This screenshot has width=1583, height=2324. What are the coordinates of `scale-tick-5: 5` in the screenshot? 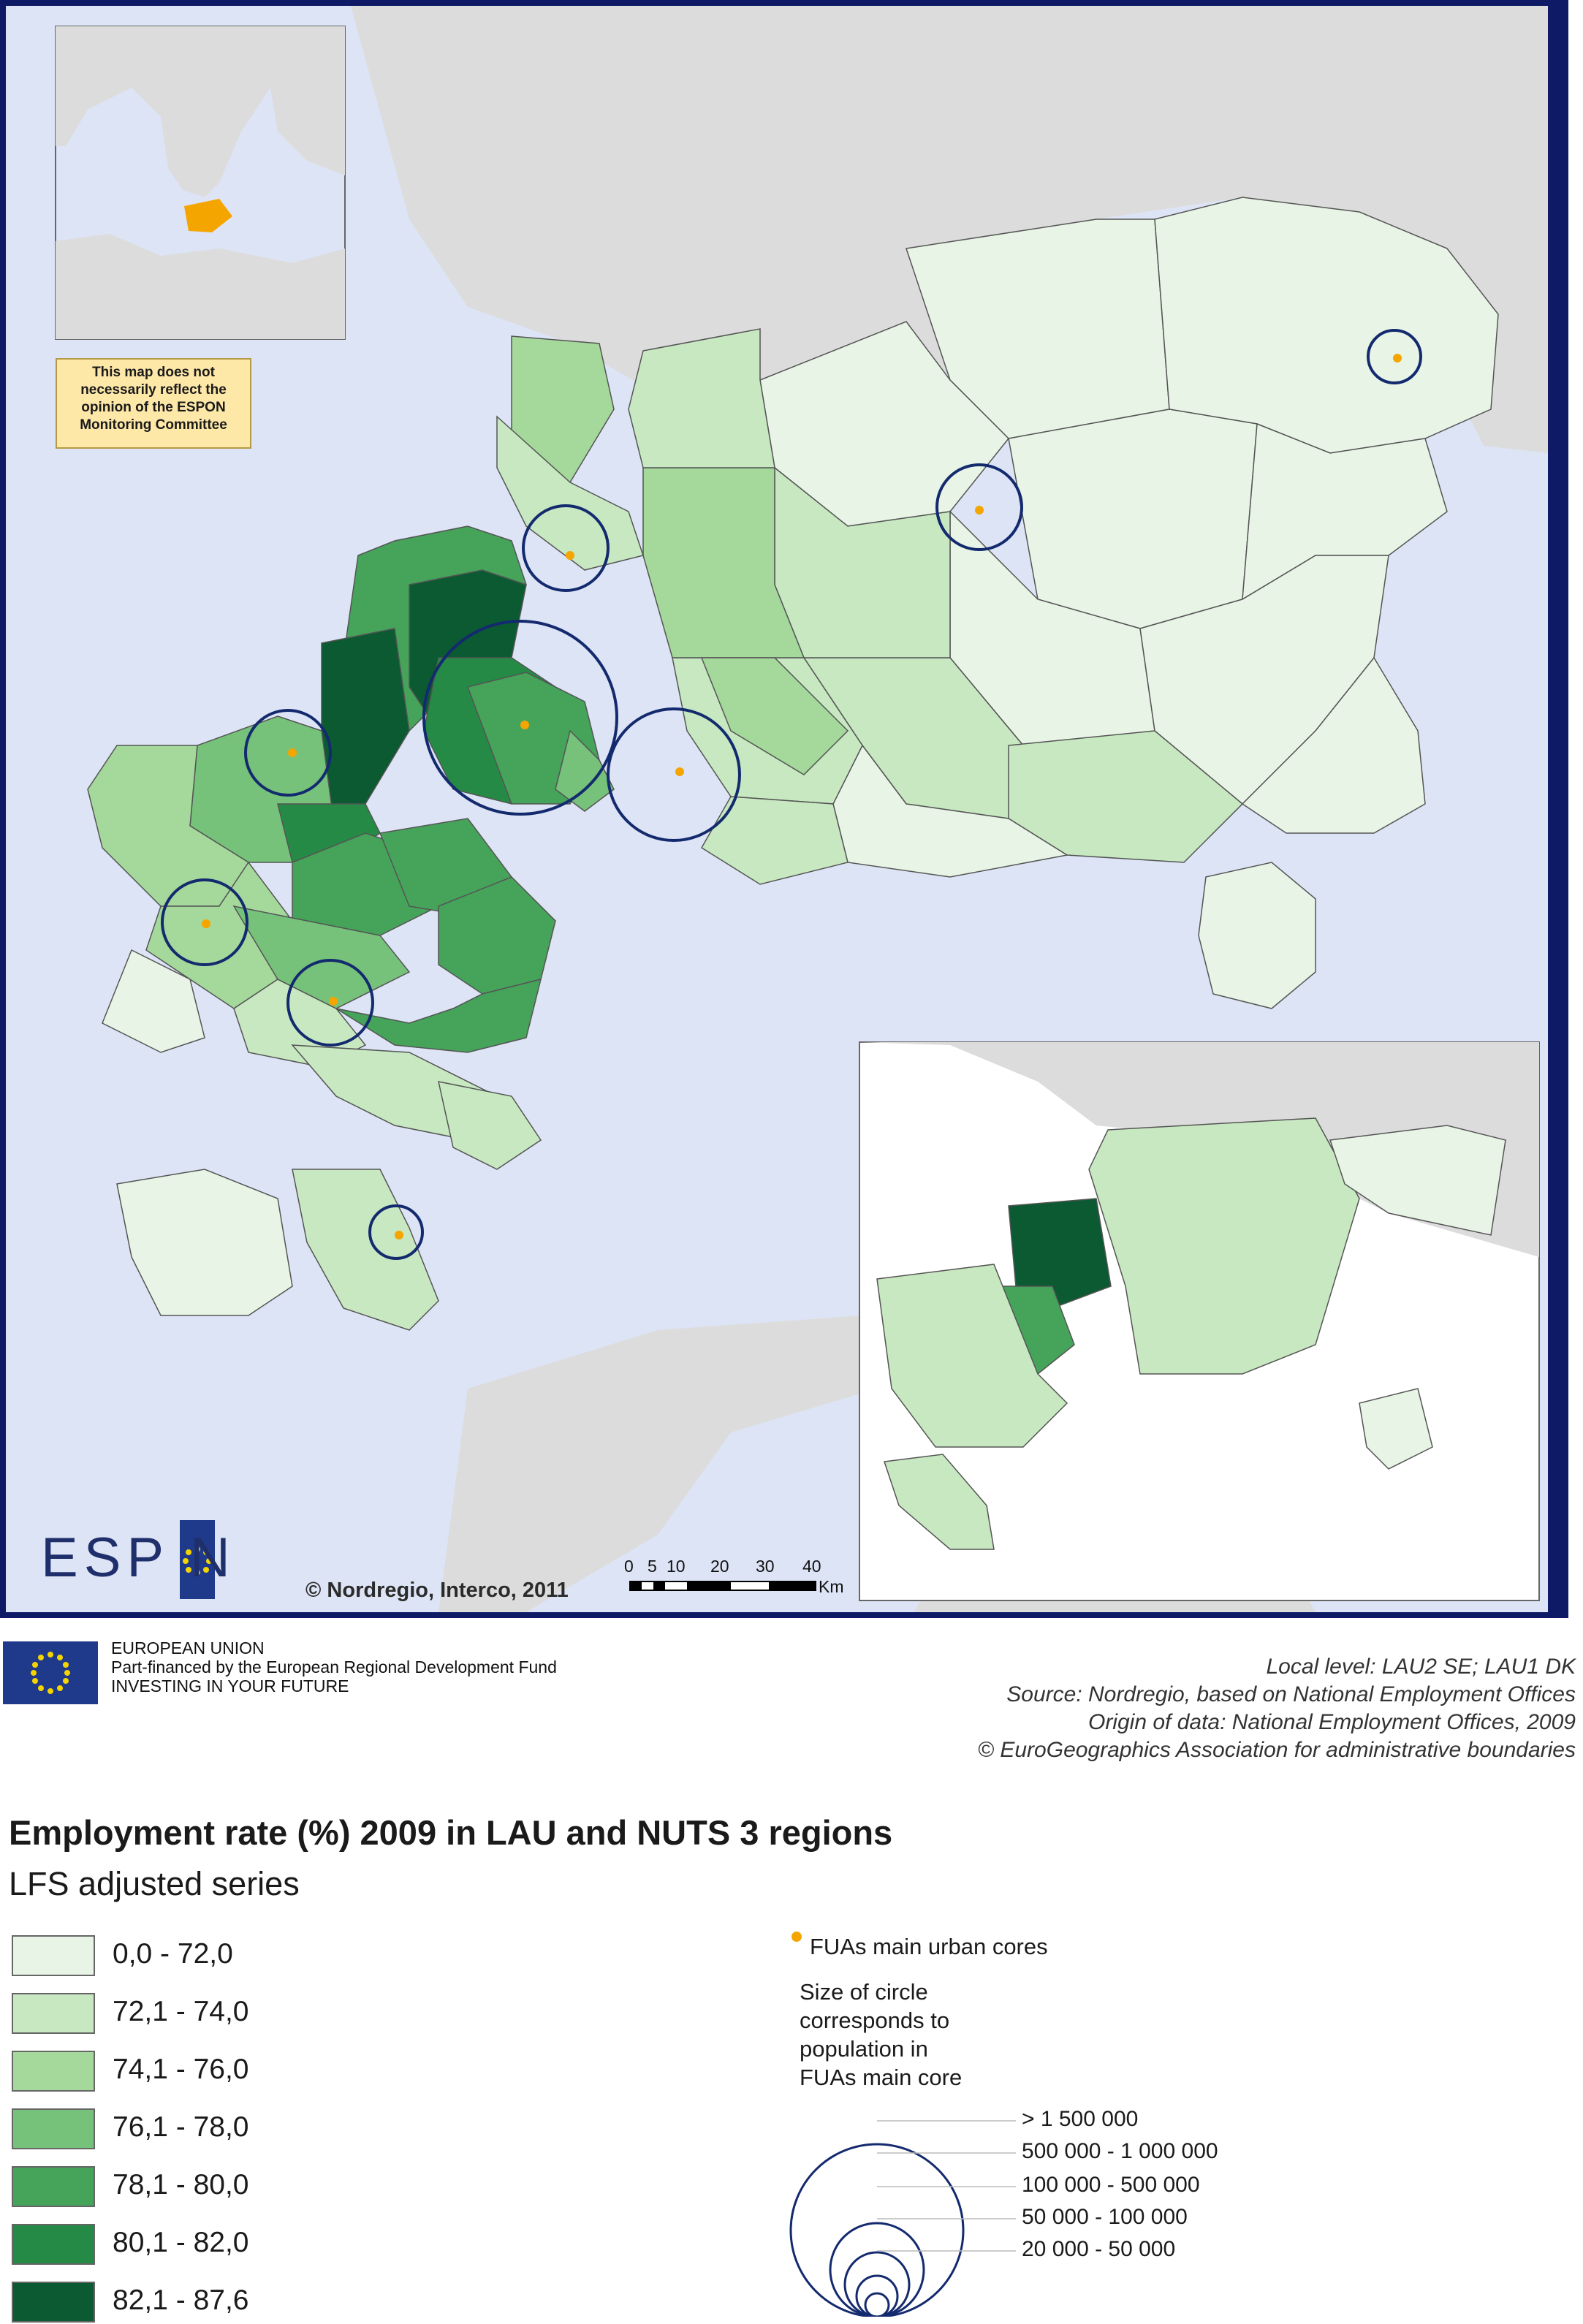 It's located at (652, 1566).